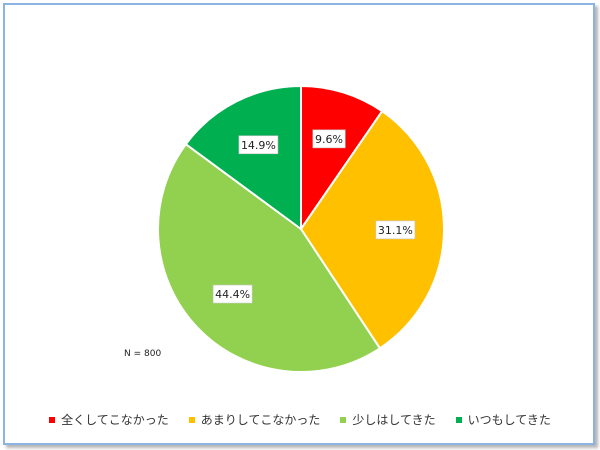 Image resolution: width=600 pixels, height=450 pixels. Describe the element at coordinates (458, 419) in the screenshot. I see `legend-swatch-always` at that location.